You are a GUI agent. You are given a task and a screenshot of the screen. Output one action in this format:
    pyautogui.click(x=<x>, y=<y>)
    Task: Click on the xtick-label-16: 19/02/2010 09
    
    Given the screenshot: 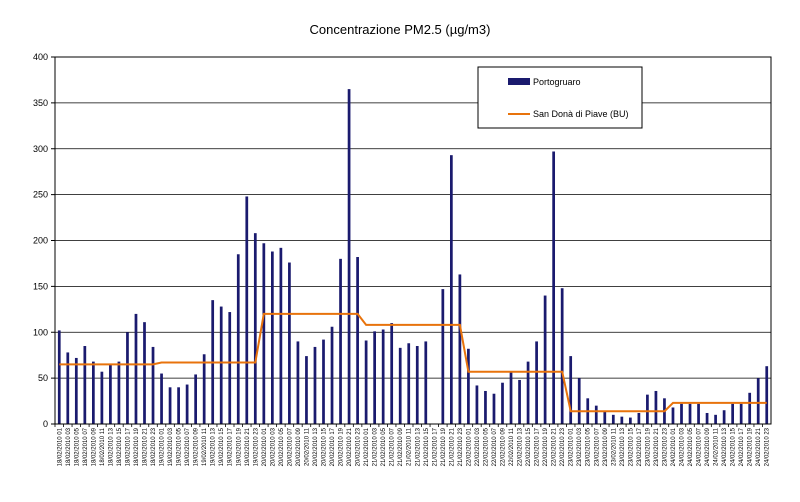 What is the action you would take?
    pyautogui.click(x=197, y=446)
    